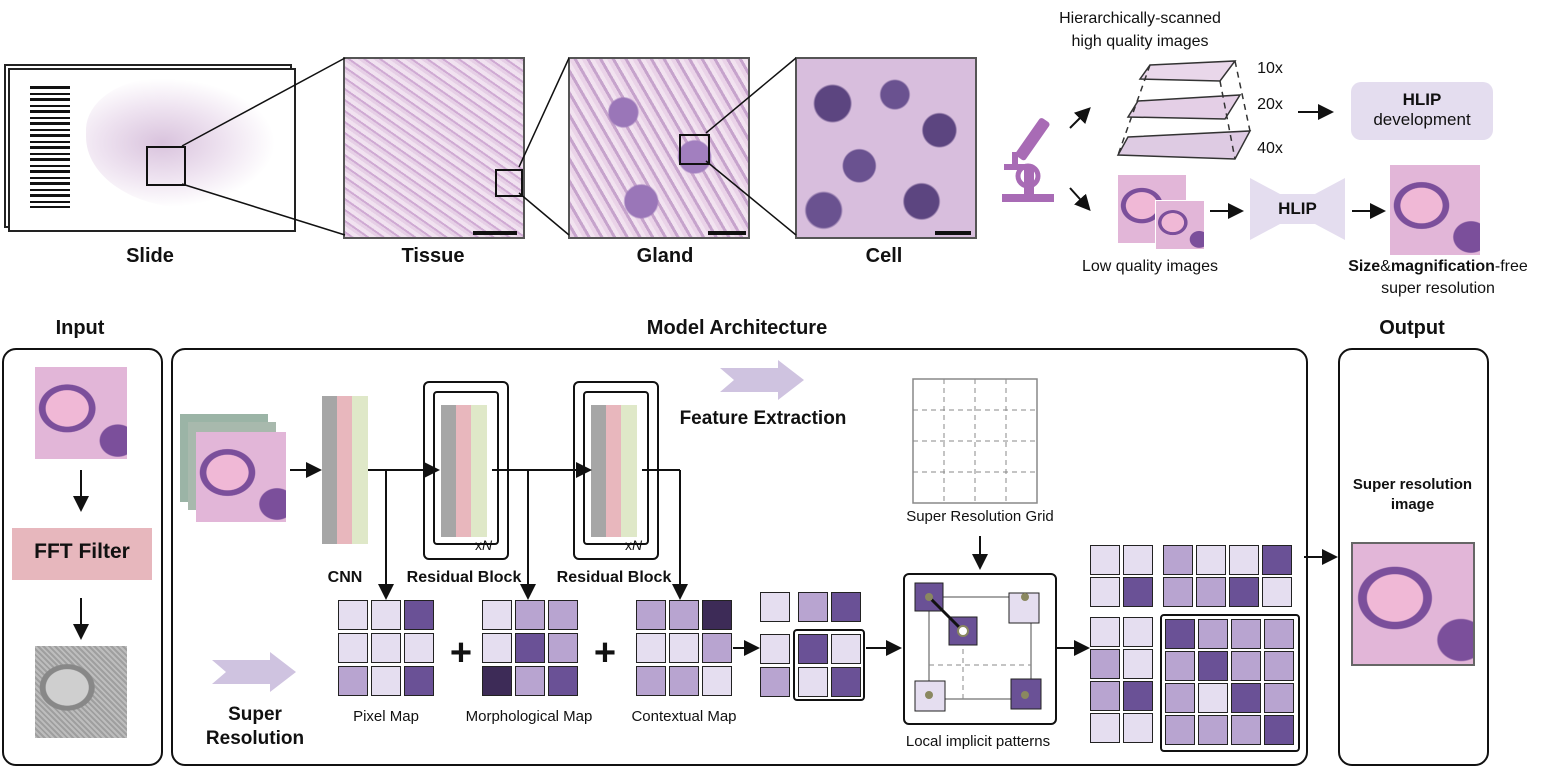 This screenshot has height=769, width=1564. Describe the element at coordinates (1438, 288) in the screenshot. I see `sr-free-label-2: super resolution` at that location.